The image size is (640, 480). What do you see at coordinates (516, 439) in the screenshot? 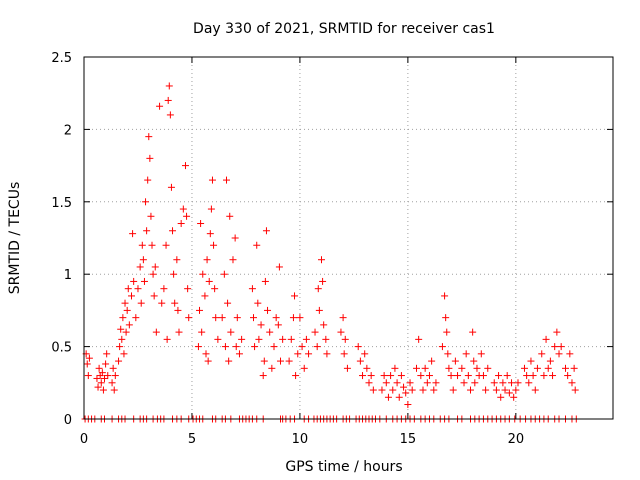
I see `x-tick-label: 20` at bounding box center [516, 439].